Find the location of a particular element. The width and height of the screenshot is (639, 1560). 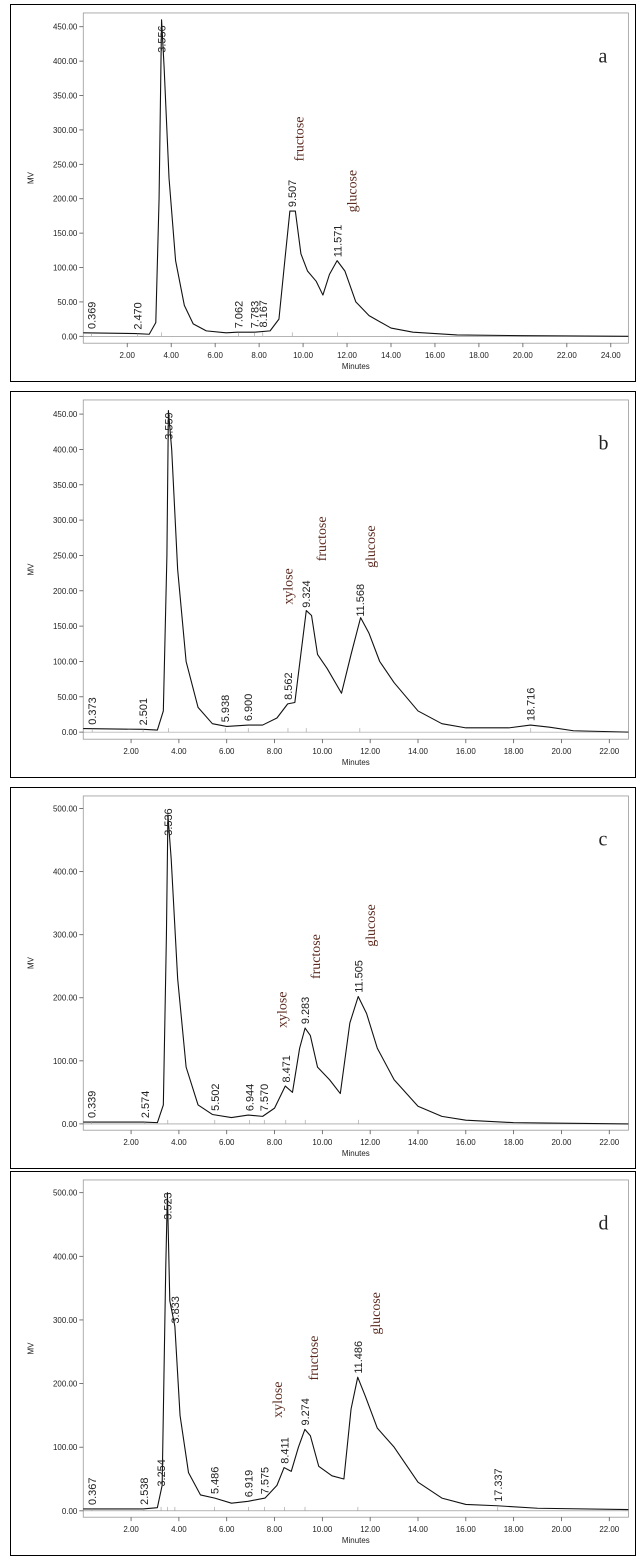

peak-label: 2.501 is located at coordinates (144, 711).